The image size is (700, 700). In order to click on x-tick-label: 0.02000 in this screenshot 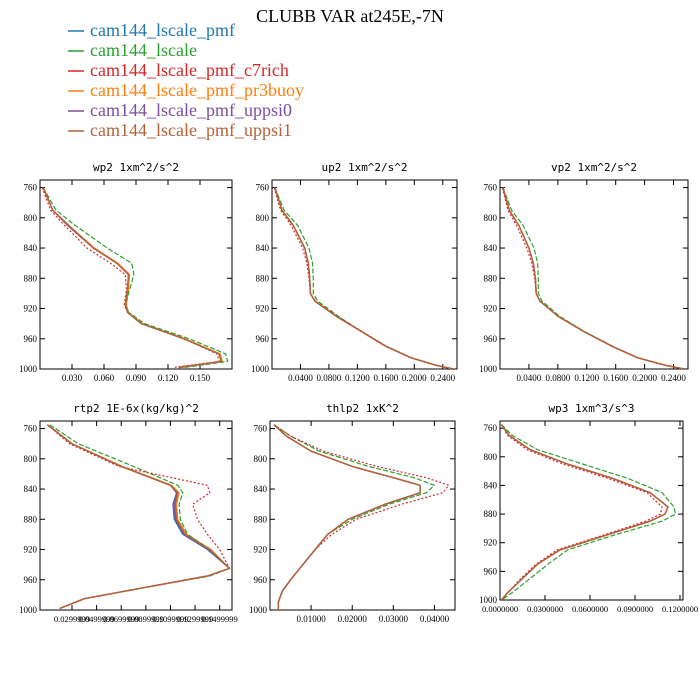, I will do `click(353, 619)`.